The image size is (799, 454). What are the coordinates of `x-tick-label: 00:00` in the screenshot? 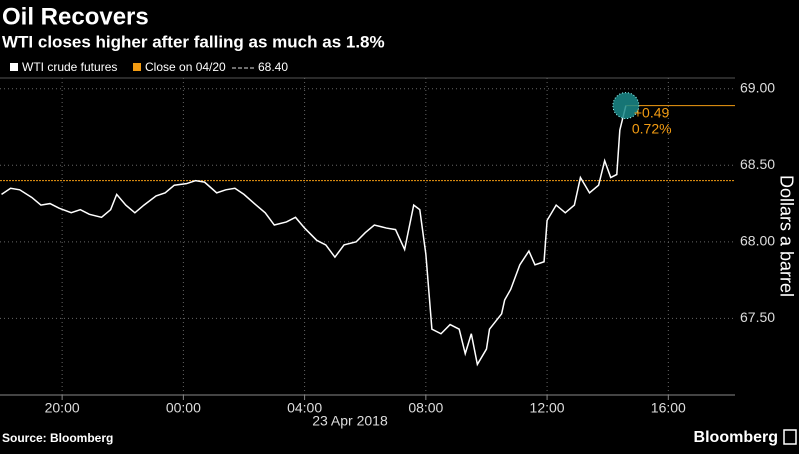 It's located at (183, 408).